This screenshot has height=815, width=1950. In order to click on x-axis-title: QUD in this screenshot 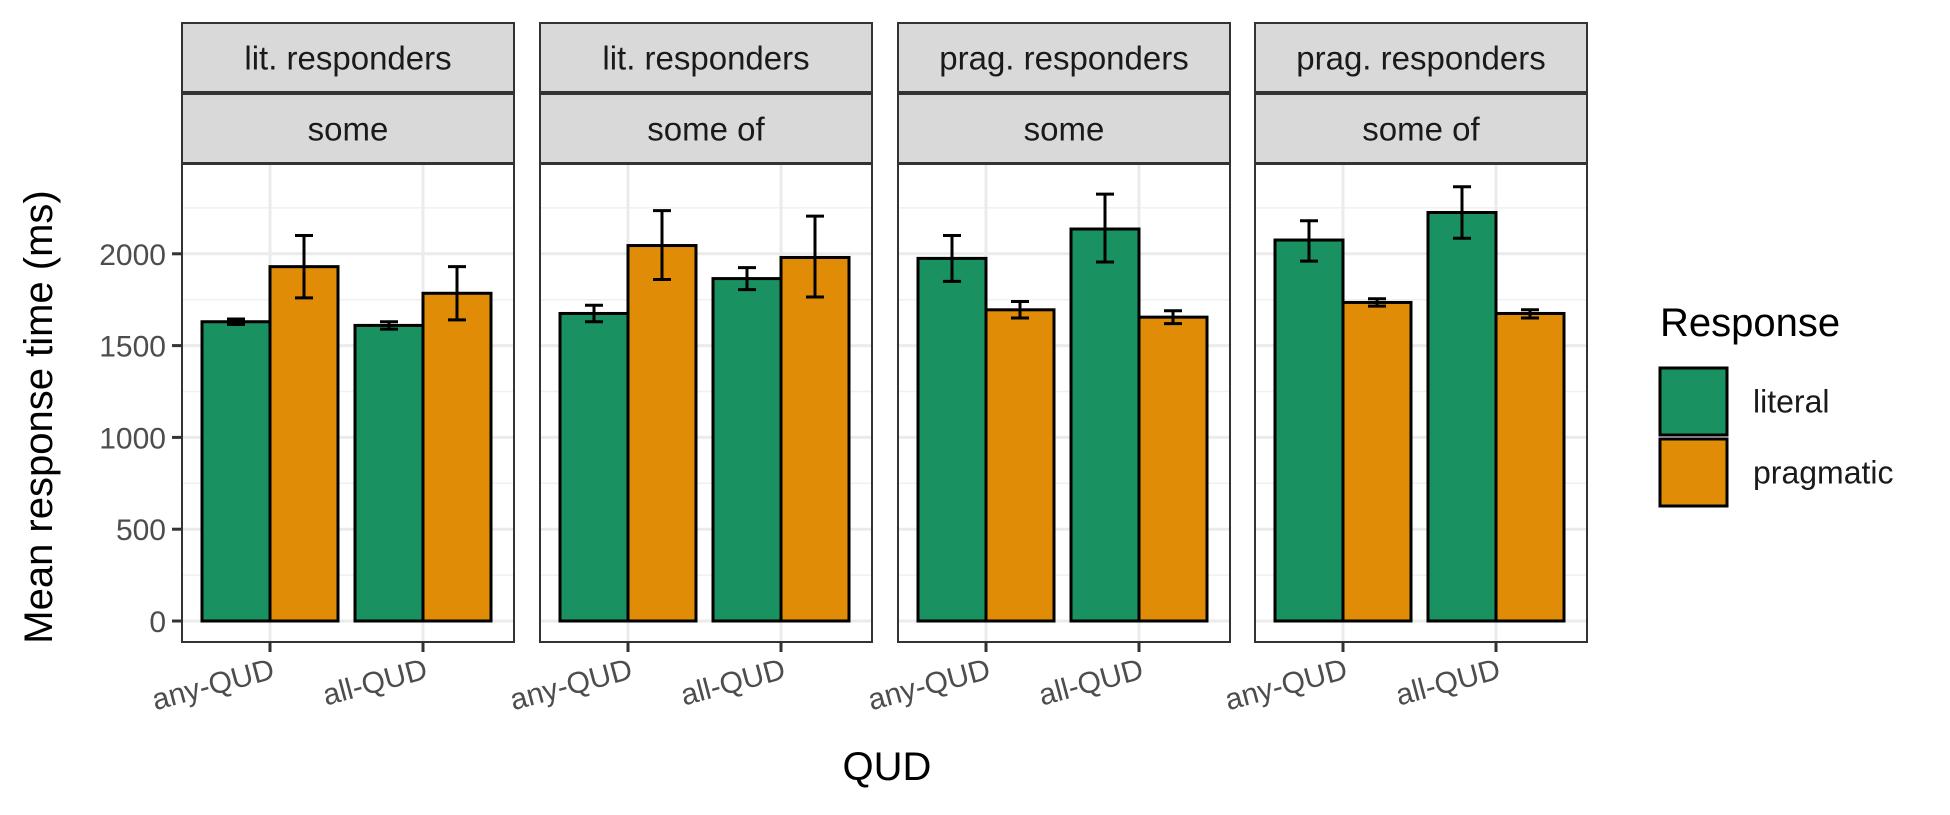, I will do `click(887, 767)`.